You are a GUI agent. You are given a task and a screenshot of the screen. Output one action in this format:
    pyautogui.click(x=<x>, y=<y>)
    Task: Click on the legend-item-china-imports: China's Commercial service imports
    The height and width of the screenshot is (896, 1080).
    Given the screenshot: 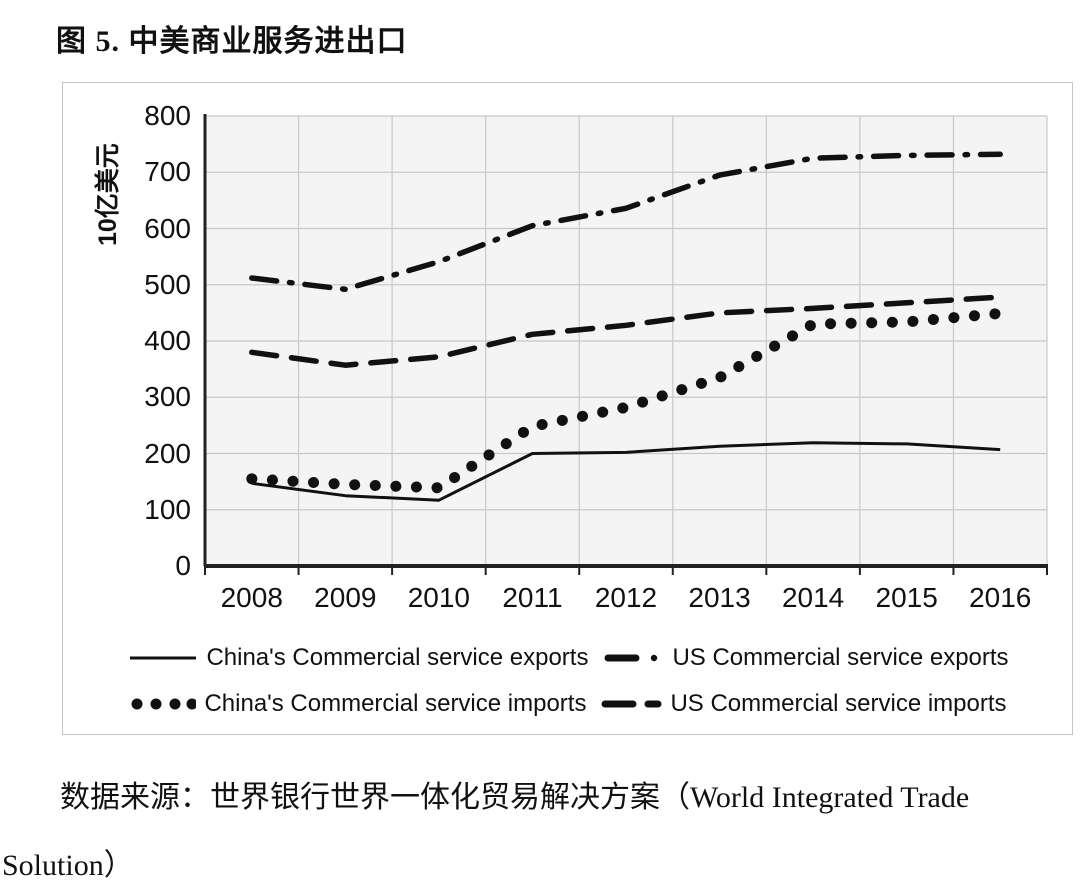 What is the action you would take?
    pyautogui.click(x=358, y=704)
    